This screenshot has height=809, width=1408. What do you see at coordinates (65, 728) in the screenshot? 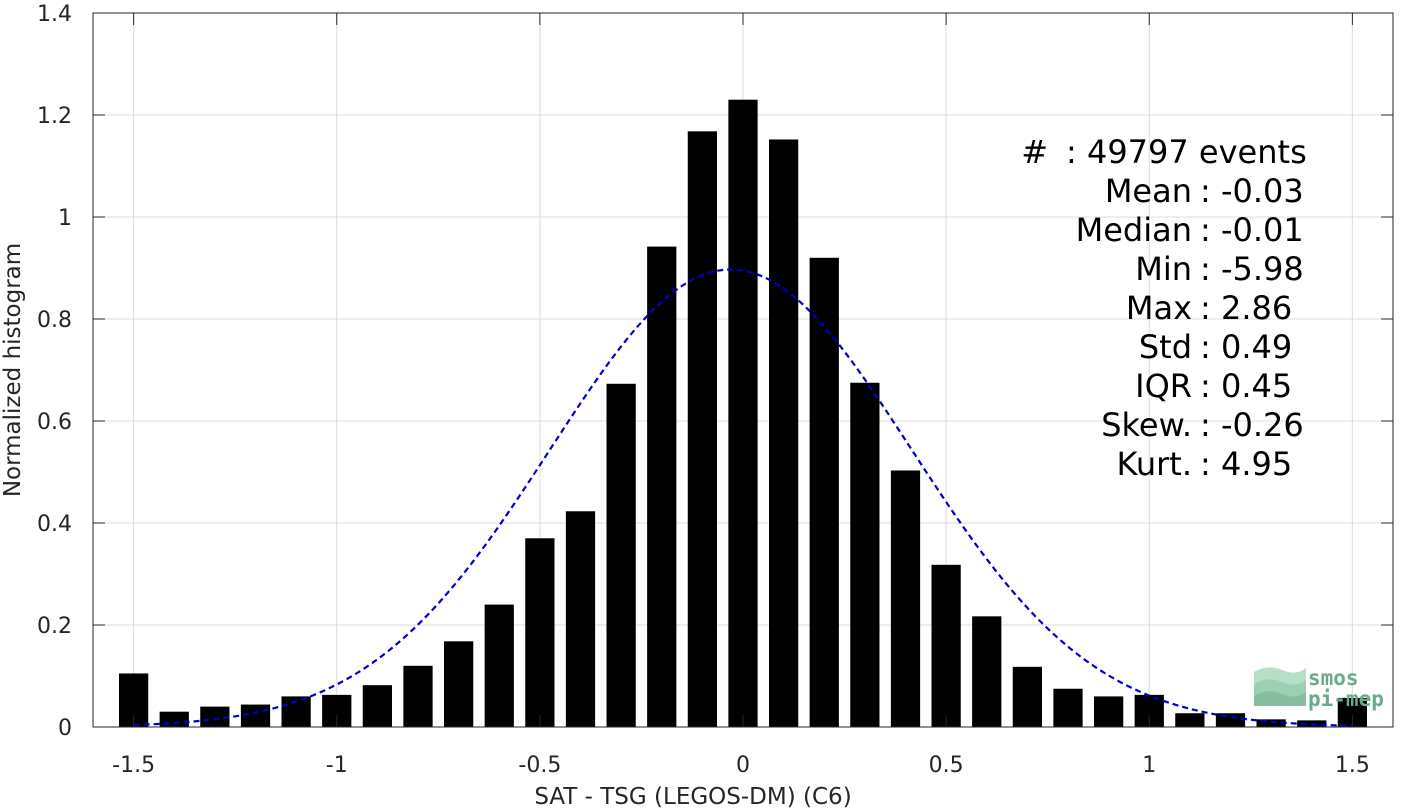
I see `y-tick-label: 0` at bounding box center [65, 728].